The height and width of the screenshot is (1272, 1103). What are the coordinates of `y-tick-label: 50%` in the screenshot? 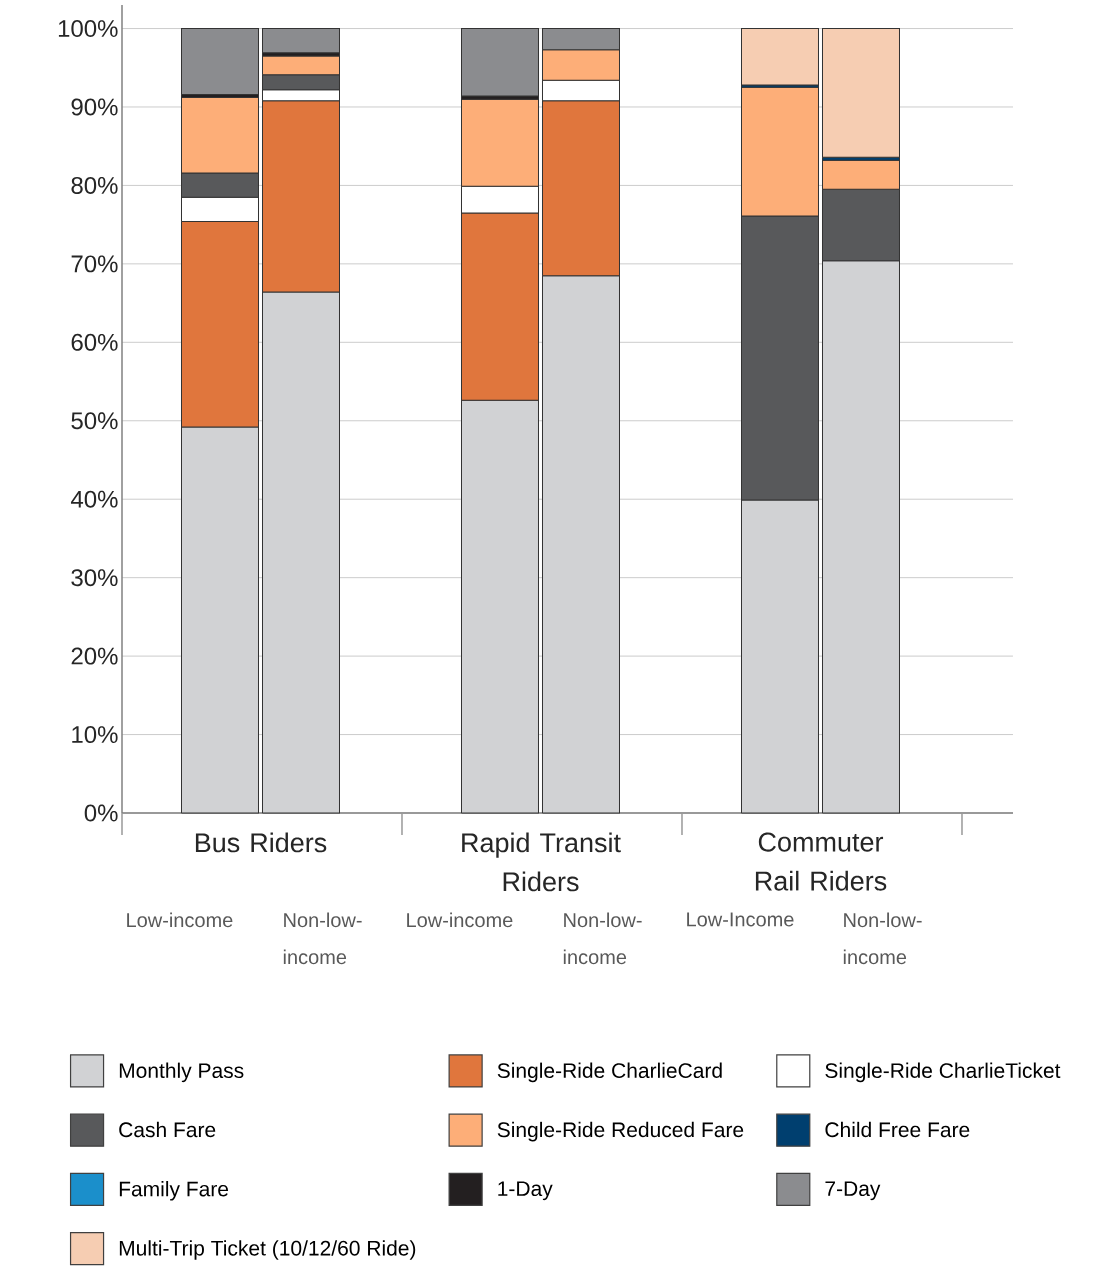 It's located at (94, 421).